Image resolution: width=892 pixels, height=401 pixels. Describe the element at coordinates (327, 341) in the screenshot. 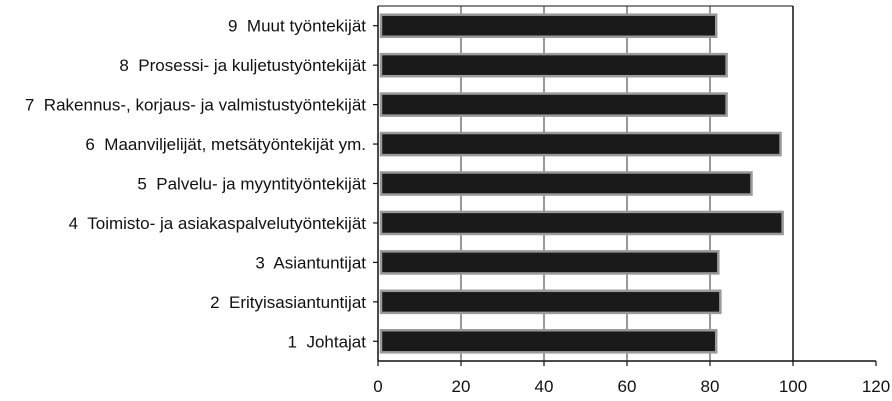

I see `category-label: 1 Johtajat` at that location.